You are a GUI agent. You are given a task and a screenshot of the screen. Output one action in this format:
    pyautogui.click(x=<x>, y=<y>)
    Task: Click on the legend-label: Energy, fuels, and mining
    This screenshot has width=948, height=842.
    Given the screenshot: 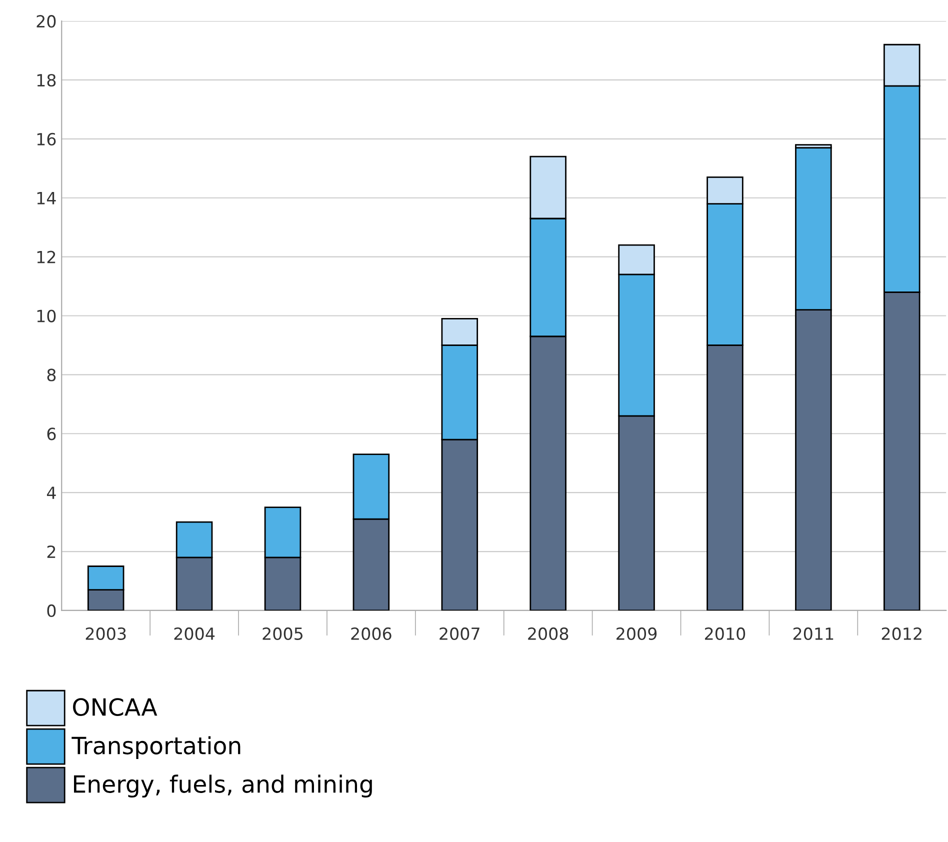 What is the action you would take?
    pyautogui.click(x=223, y=786)
    